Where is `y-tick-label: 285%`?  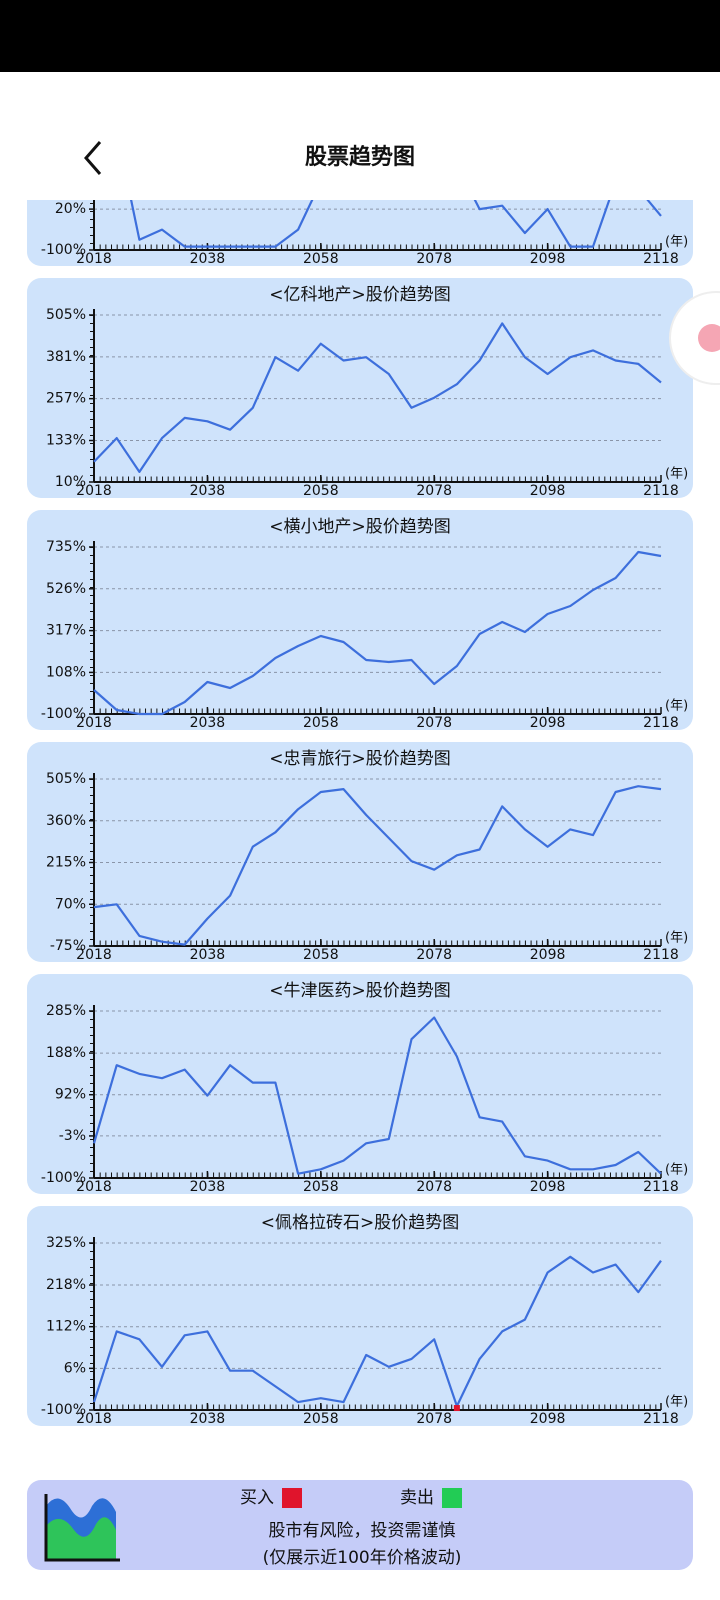
y-tick-label: 285% is located at coordinates (66, 1011).